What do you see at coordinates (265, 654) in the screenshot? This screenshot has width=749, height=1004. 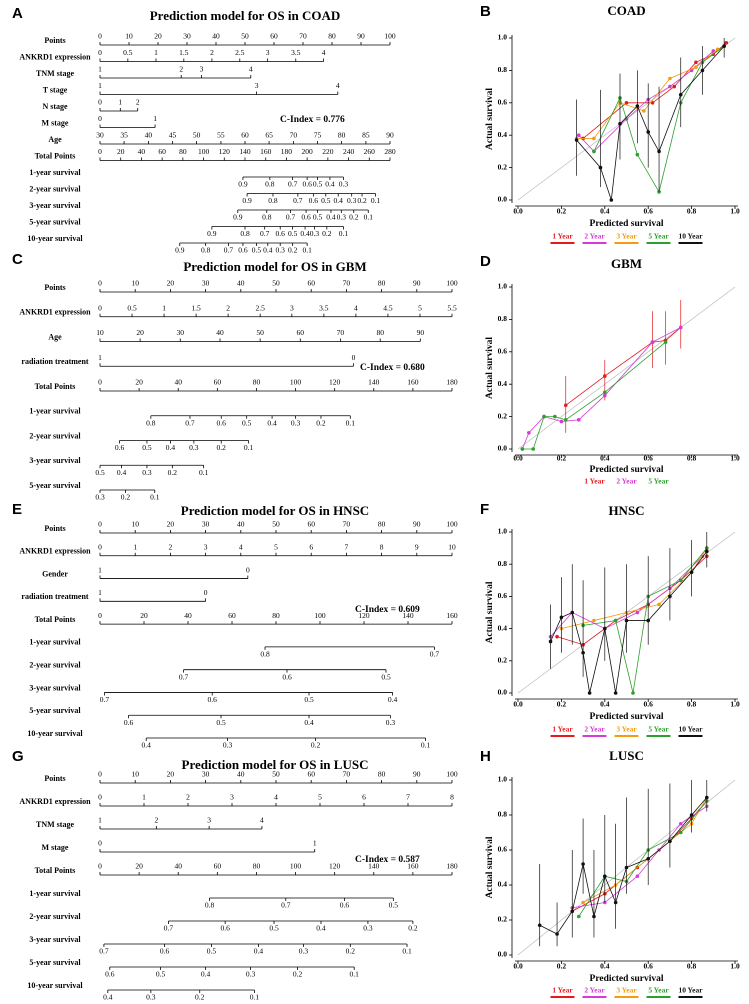 I see `tick-label: 0.8` at bounding box center [265, 654].